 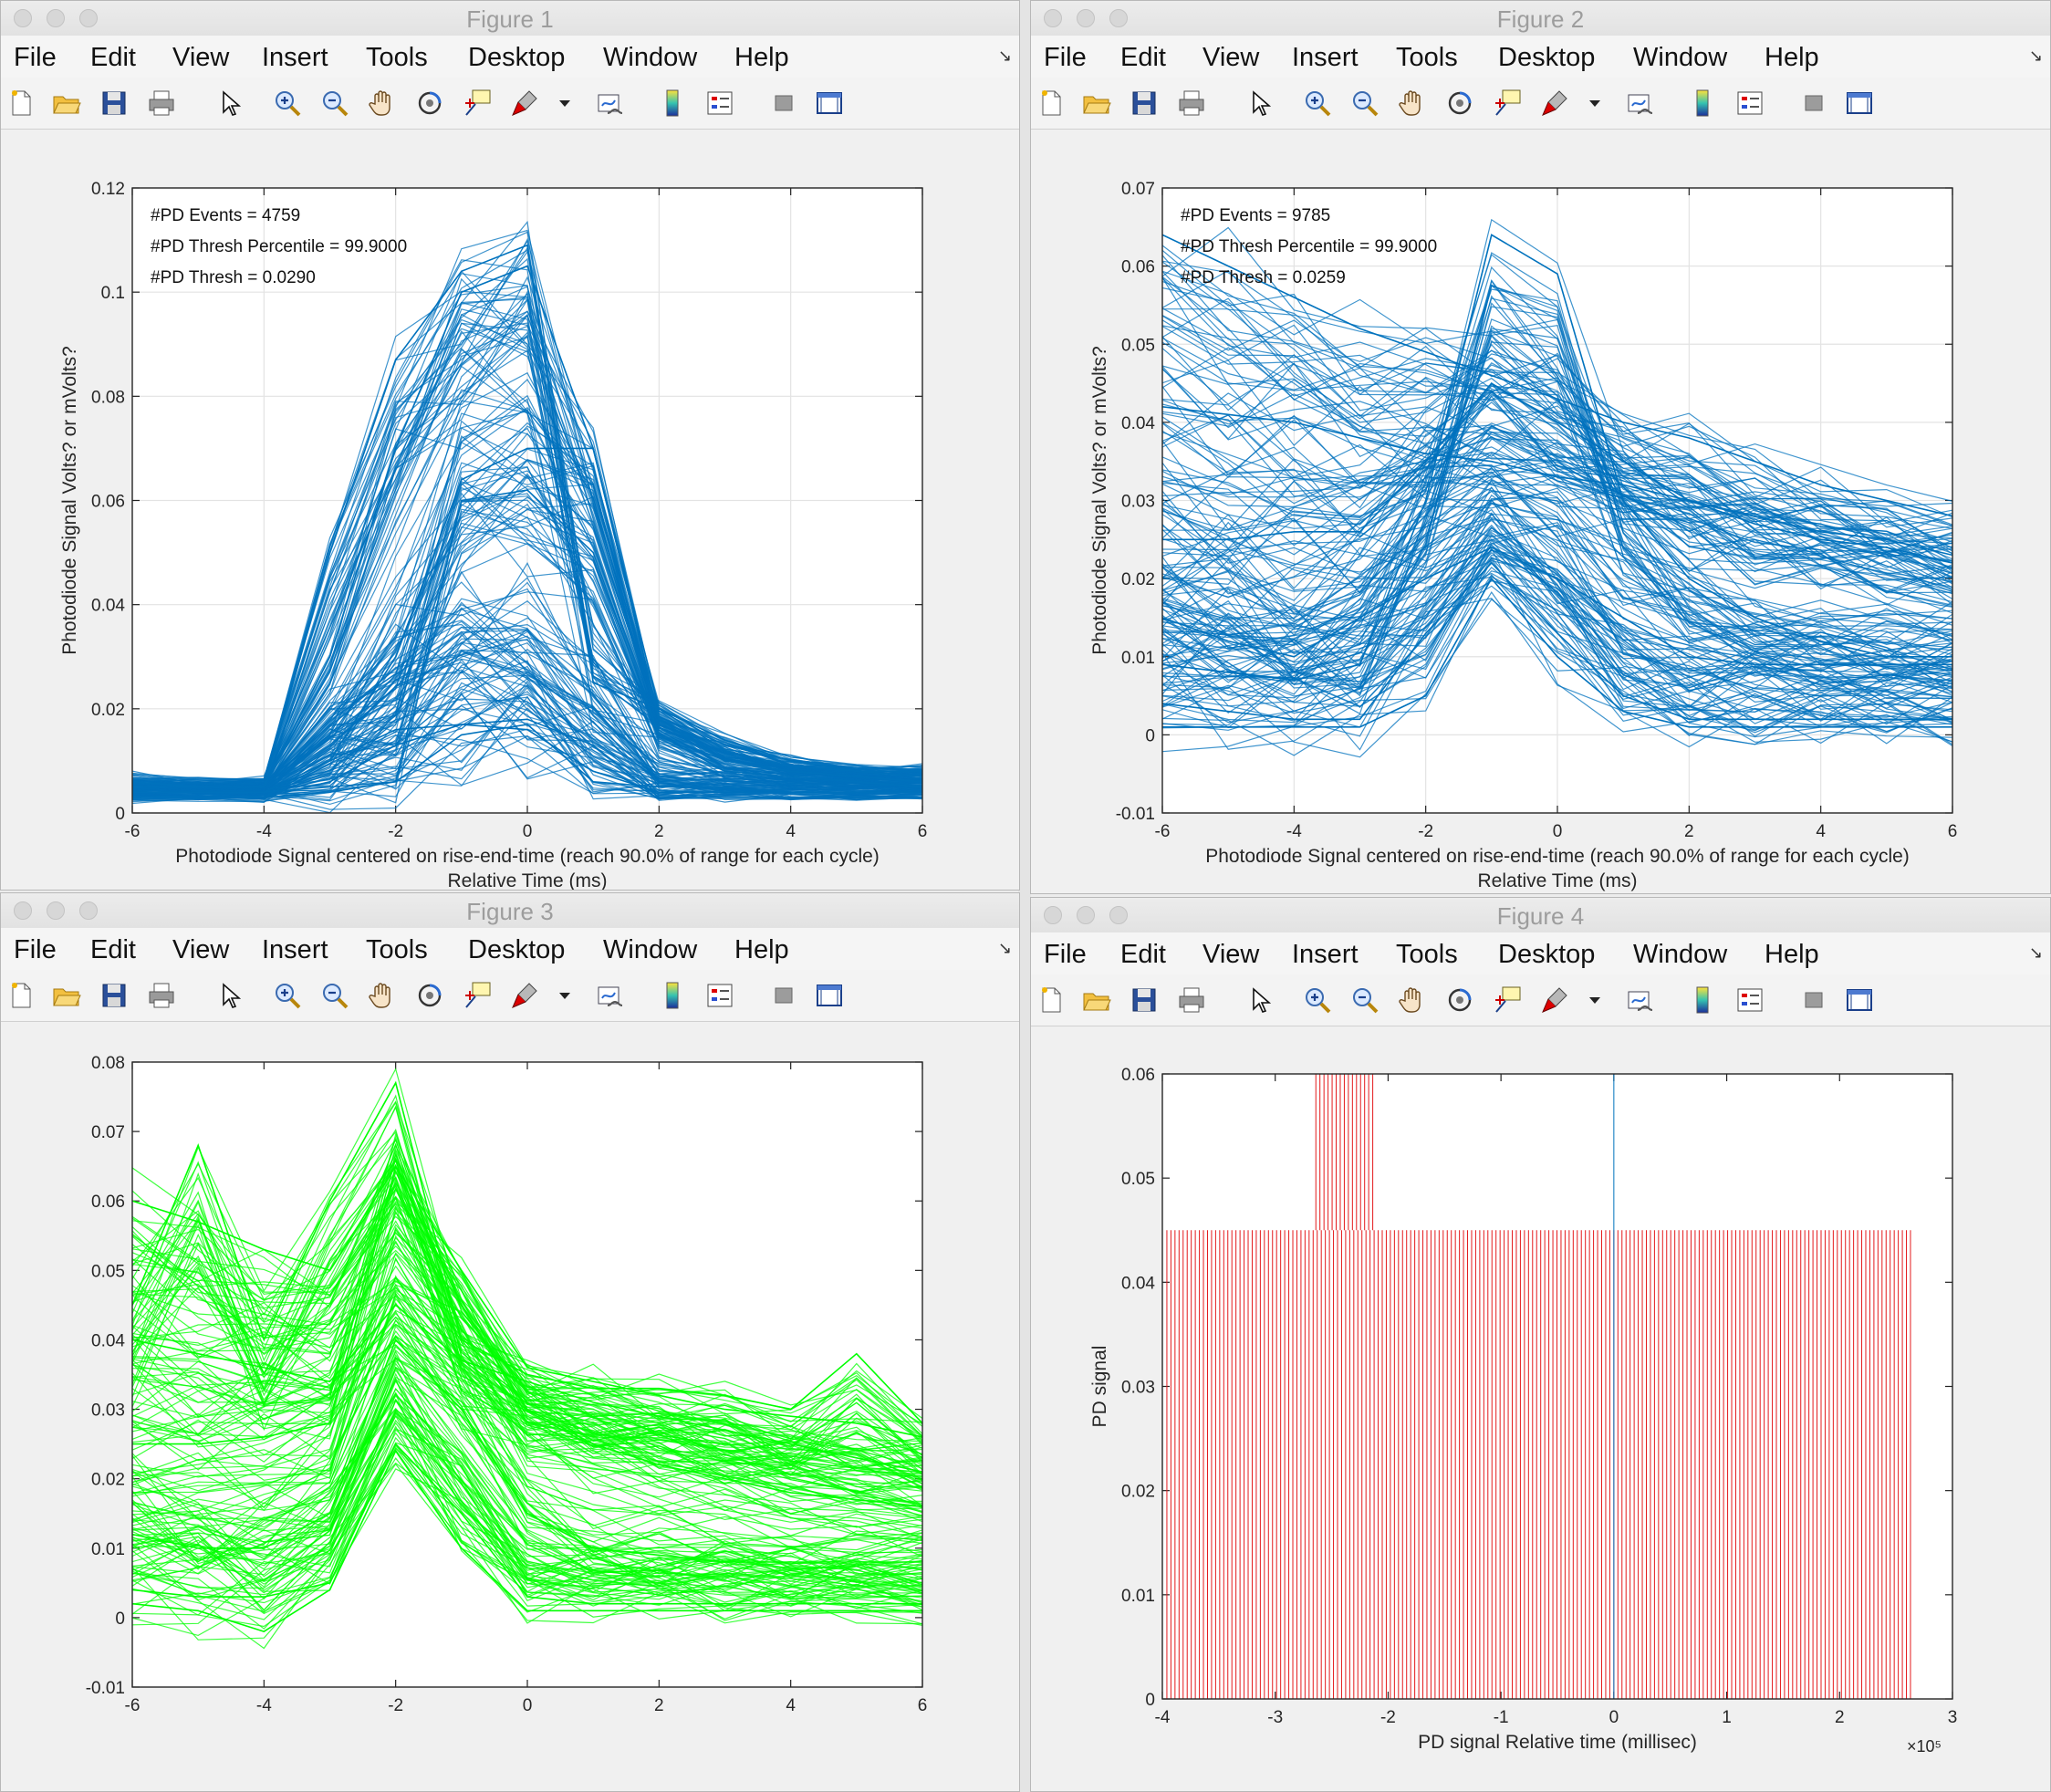 I want to click on window-titlebar: Figure 3, so click(x=510, y=911).